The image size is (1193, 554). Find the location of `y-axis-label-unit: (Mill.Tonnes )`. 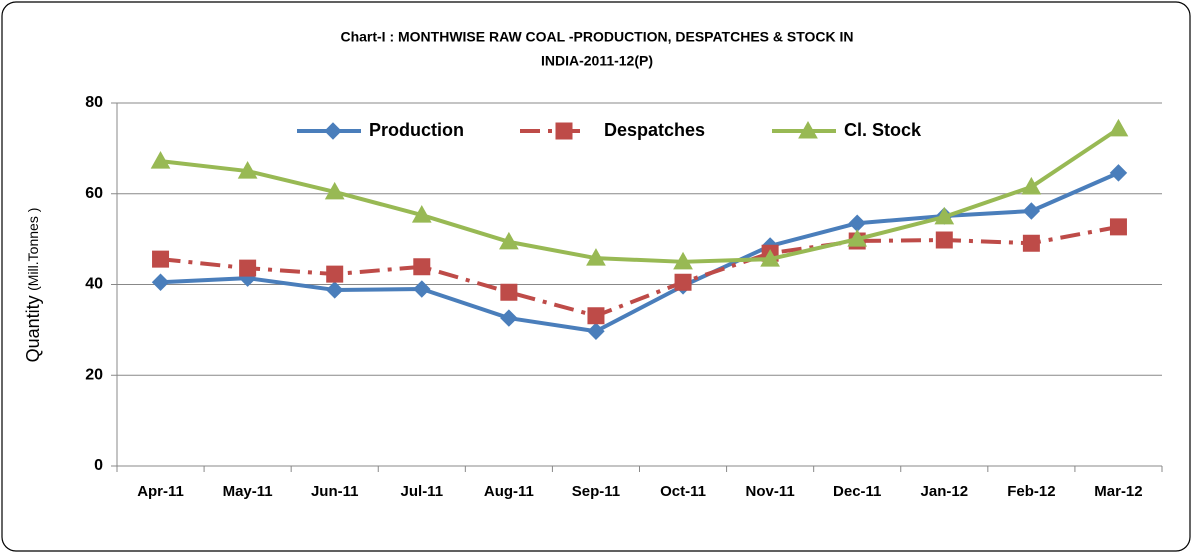

y-axis-label-unit: (Mill.Tonnes ) is located at coordinates (33, 249).